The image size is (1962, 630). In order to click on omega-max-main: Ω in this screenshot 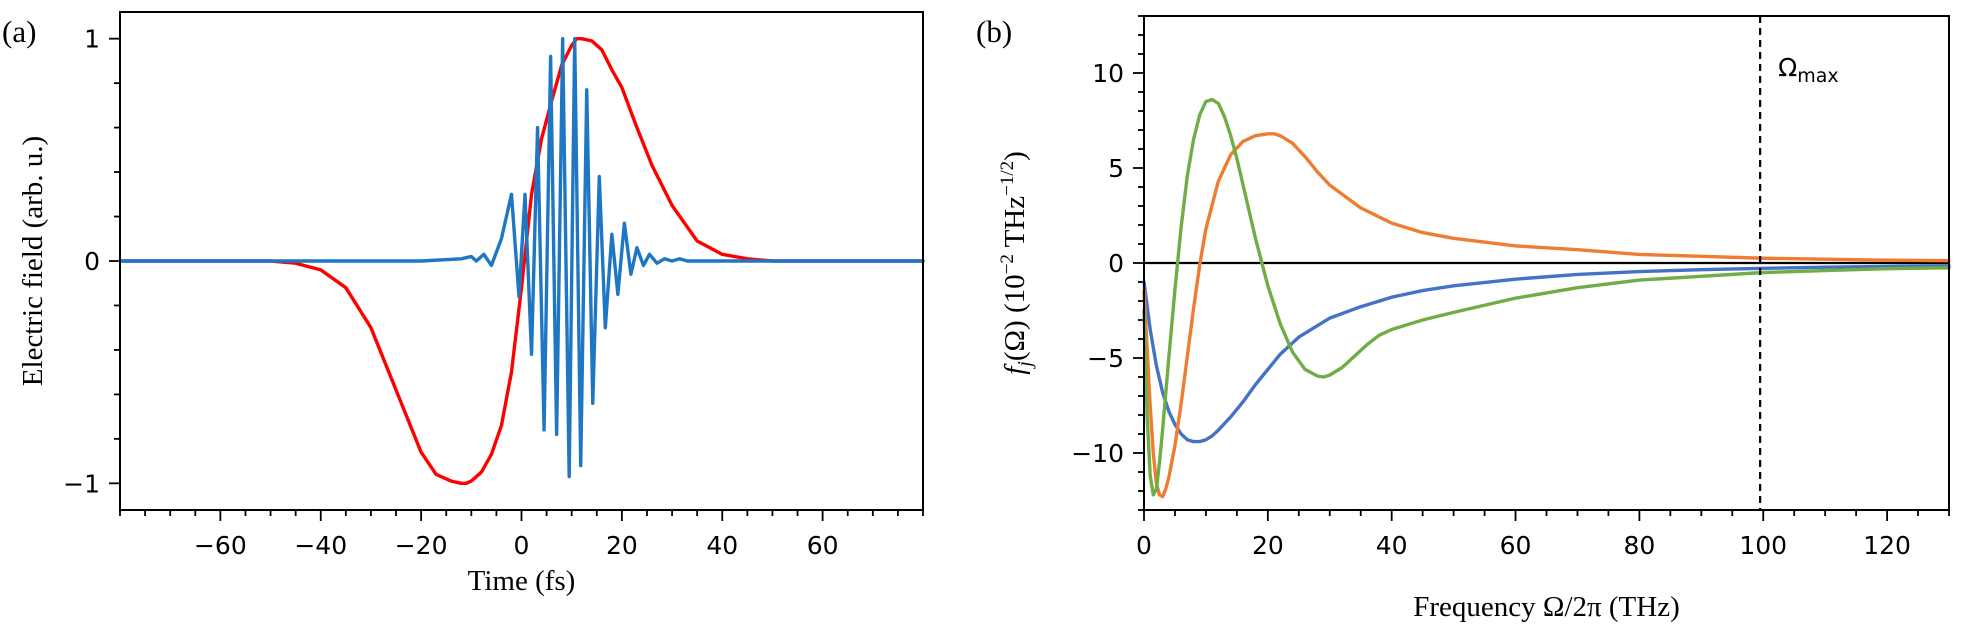, I will do `click(1787, 67)`.